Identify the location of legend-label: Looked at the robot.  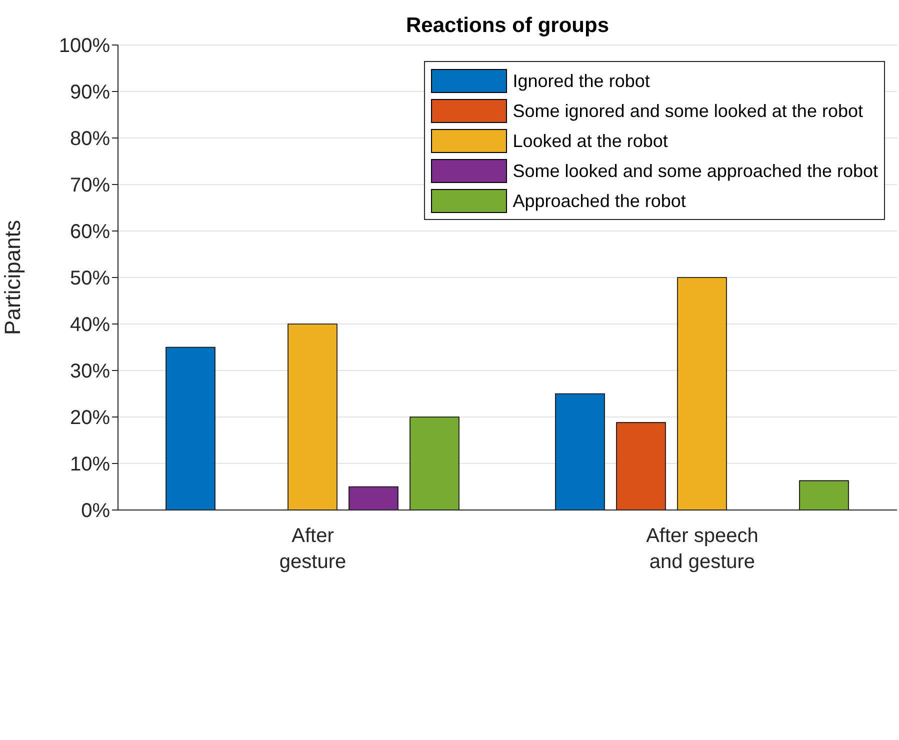
(590, 141).